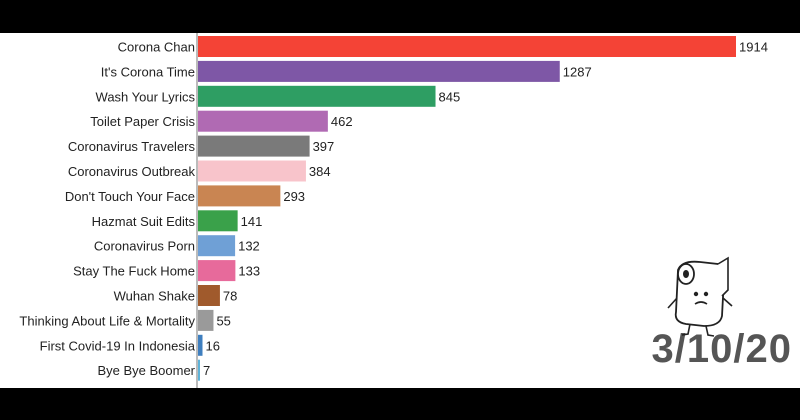 The width and height of the screenshot is (800, 420). I want to click on value-label: 132, so click(249, 246).